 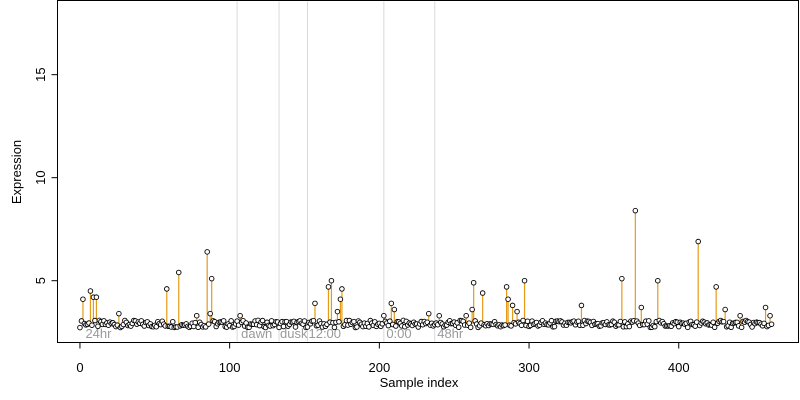 I want to click on x-tick-label-0: 0, so click(x=79, y=367).